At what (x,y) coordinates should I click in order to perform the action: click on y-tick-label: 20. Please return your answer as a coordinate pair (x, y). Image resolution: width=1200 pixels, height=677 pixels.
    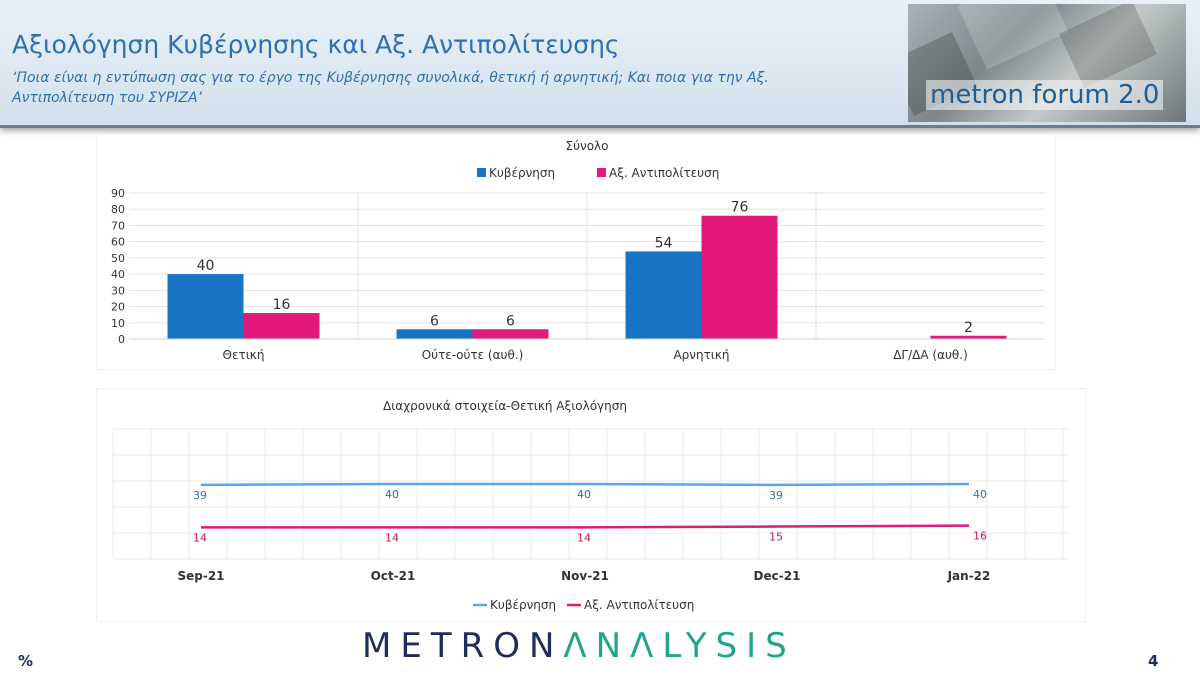
    Looking at the image, I should click on (118, 307).